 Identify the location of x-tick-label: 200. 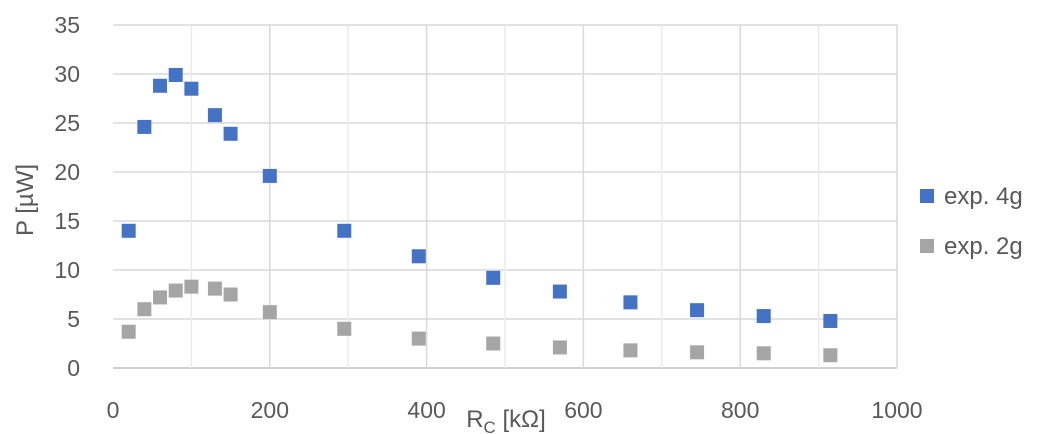
(270, 410).